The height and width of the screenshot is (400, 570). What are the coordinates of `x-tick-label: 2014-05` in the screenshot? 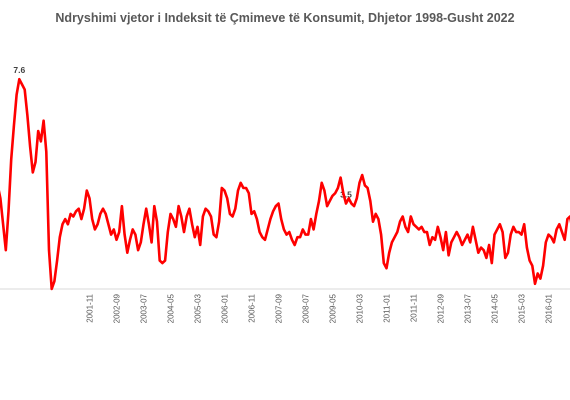 It's located at (495, 308).